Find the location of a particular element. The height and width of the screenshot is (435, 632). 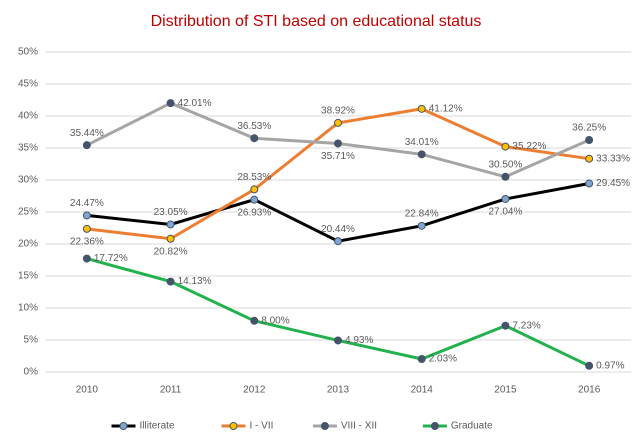

data-label: 2.03% is located at coordinates (443, 359).